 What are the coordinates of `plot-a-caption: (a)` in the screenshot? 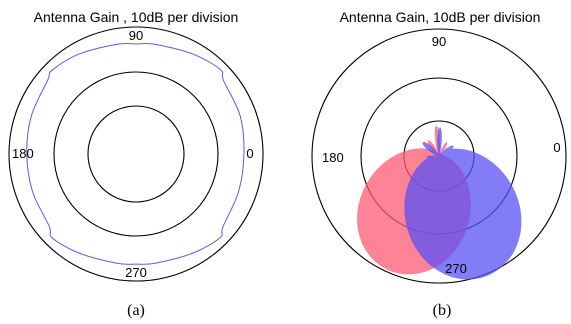 It's located at (136, 310).